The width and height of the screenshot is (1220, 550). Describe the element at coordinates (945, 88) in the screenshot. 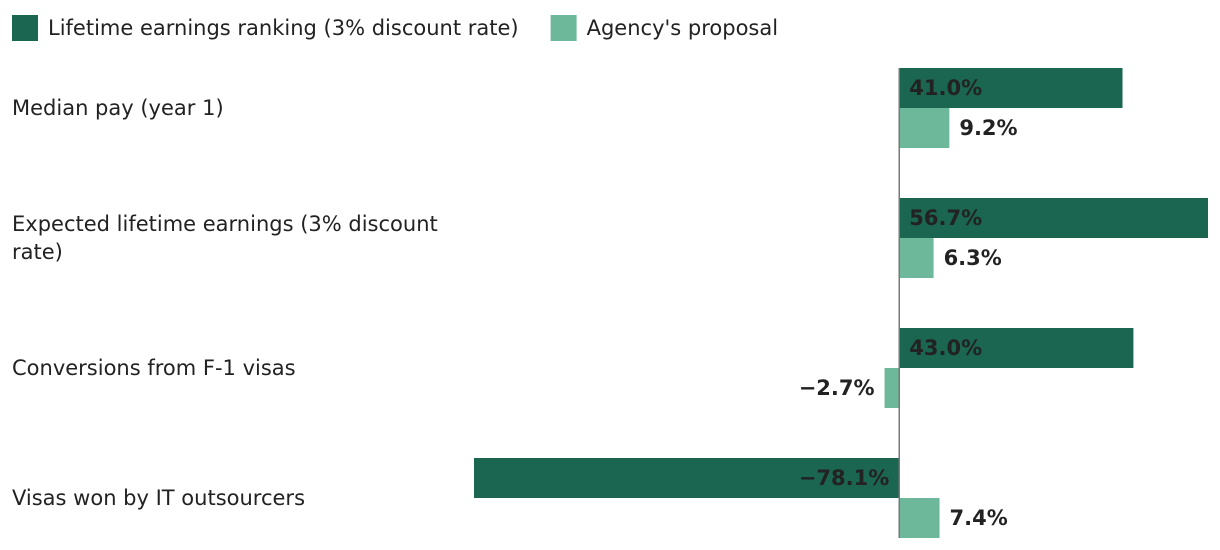

I see `value-label: 41.0%` at that location.